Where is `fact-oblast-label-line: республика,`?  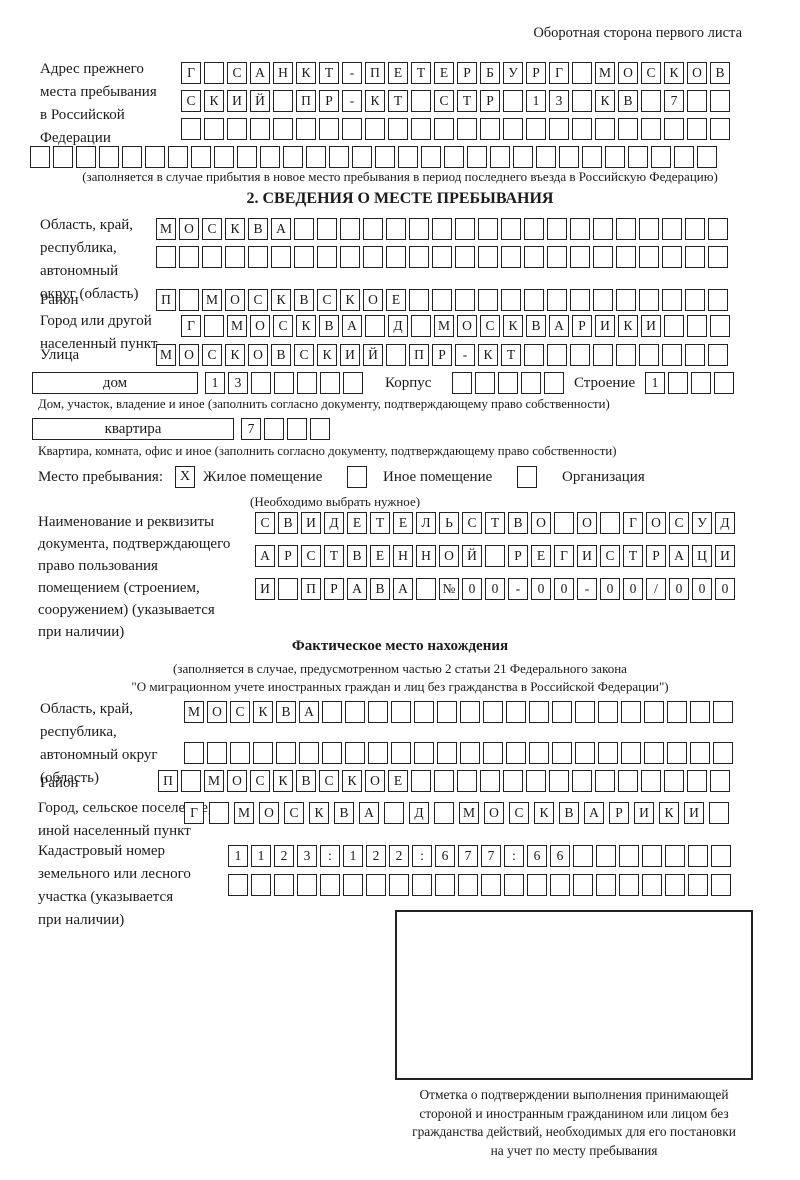
fact-oblast-label-line: республика, is located at coordinates (78, 732).